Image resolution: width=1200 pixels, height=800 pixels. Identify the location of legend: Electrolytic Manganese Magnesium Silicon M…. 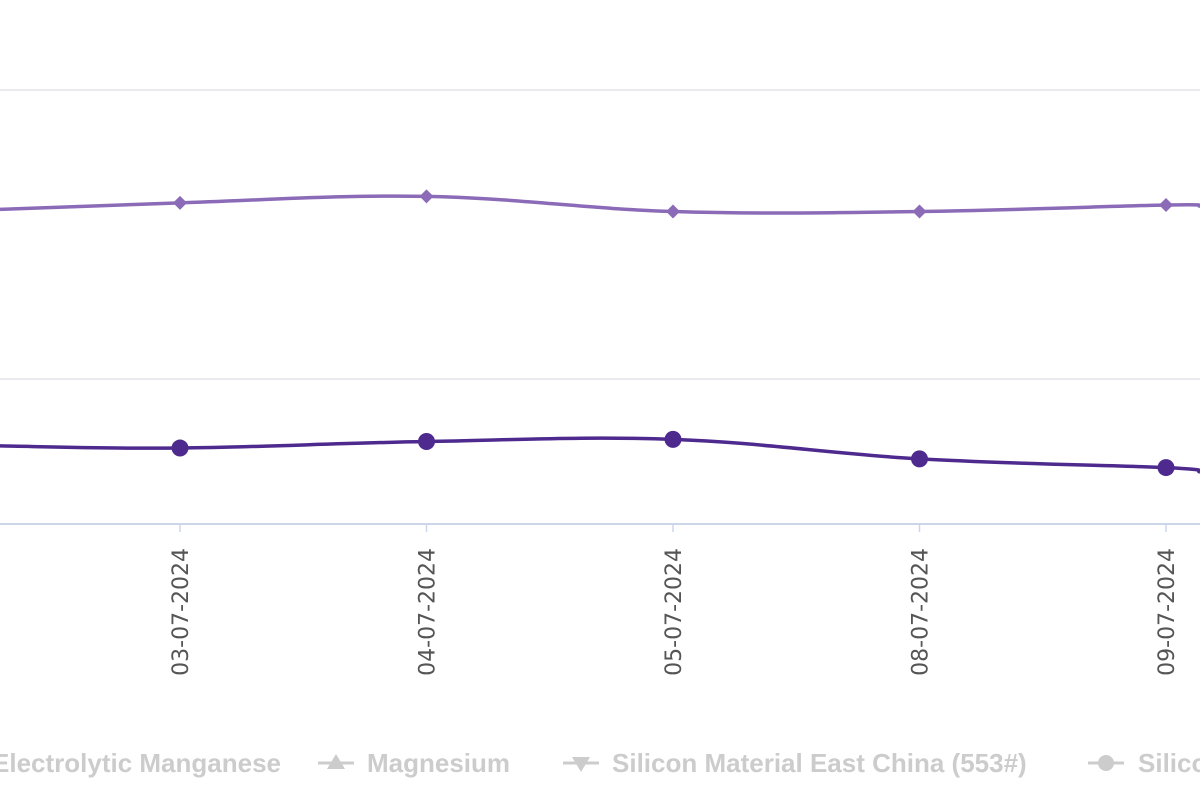
(600, 763).